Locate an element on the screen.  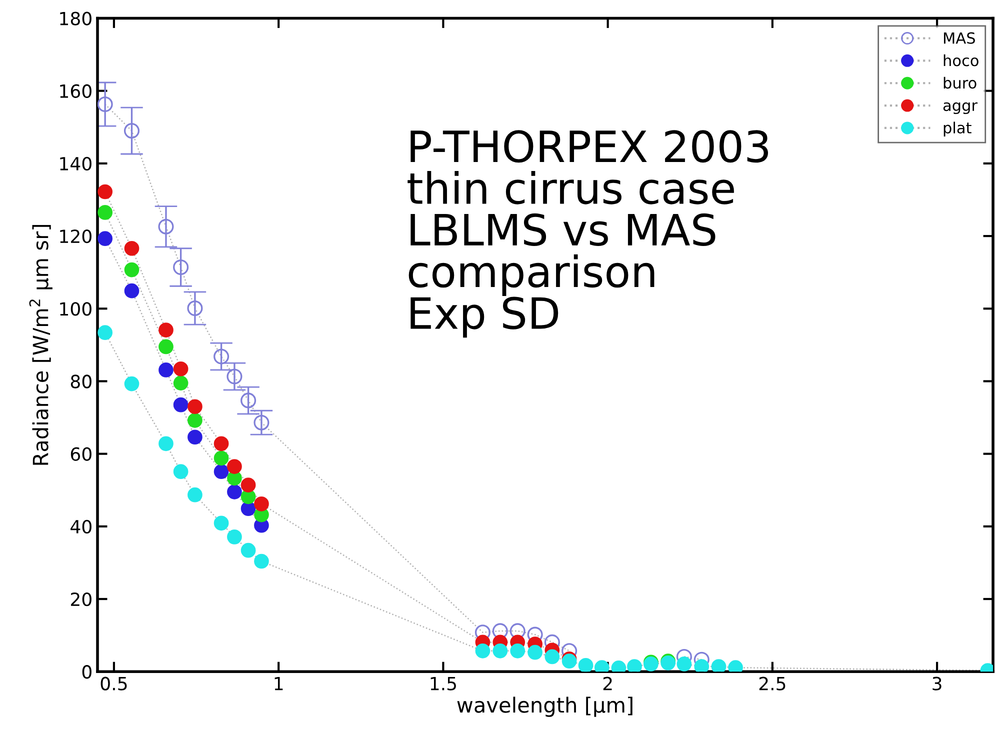
y-axis-title: Radiance [W/m$^{2}$ µm sr] is located at coordinates (40, 345).